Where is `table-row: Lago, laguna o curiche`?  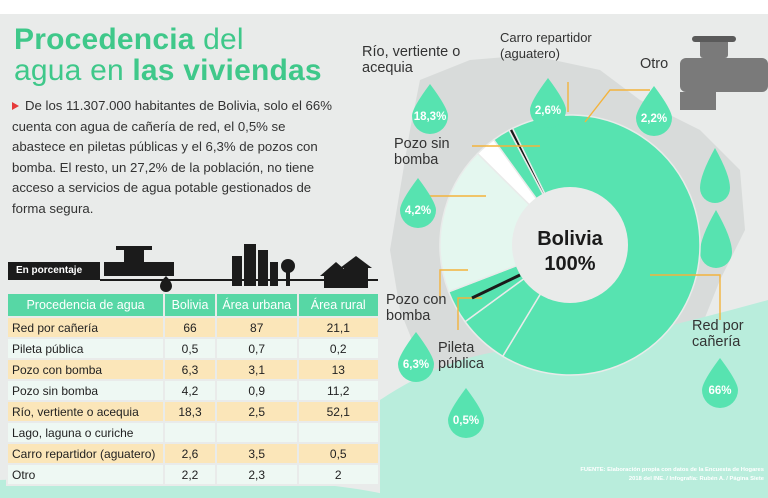 table-row: Lago, laguna o curiche is located at coordinates (192, 432).